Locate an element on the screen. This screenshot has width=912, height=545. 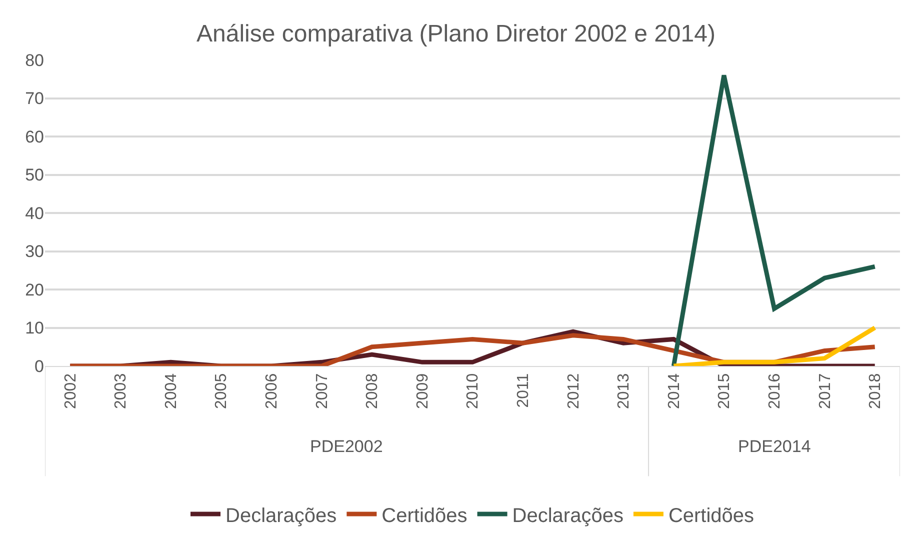
x-tick-label: 2018 is located at coordinates (875, 391).